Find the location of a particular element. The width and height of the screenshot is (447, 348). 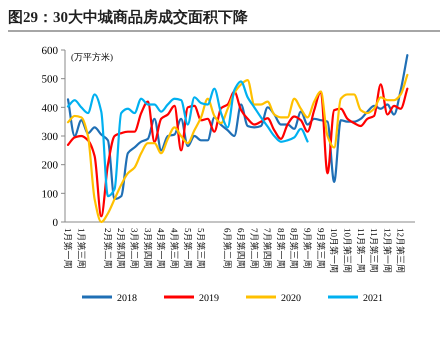

y-tick-label: 100 is located at coordinates (50, 194).